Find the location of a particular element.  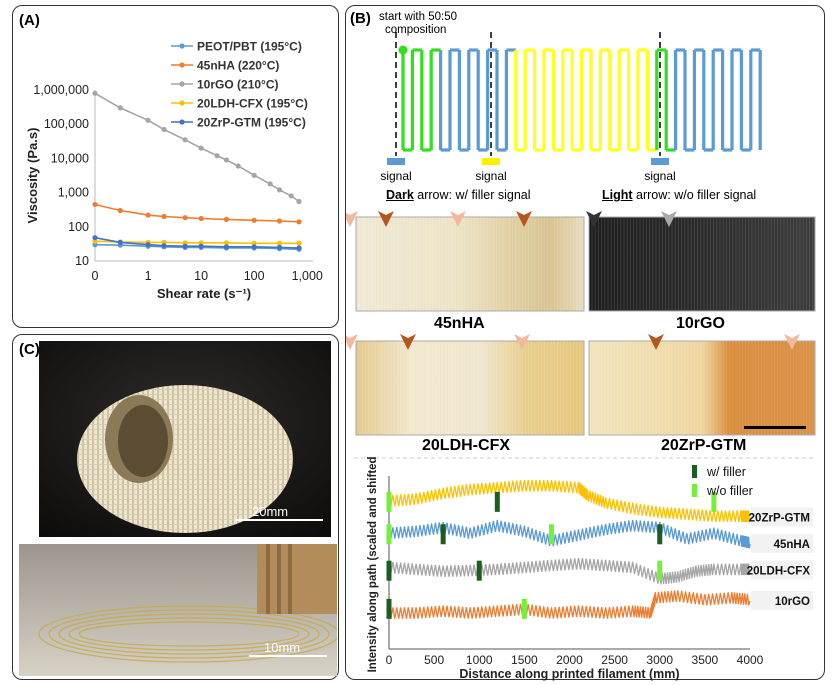

x-tick-label: 2500 is located at coordinates (614, 660).